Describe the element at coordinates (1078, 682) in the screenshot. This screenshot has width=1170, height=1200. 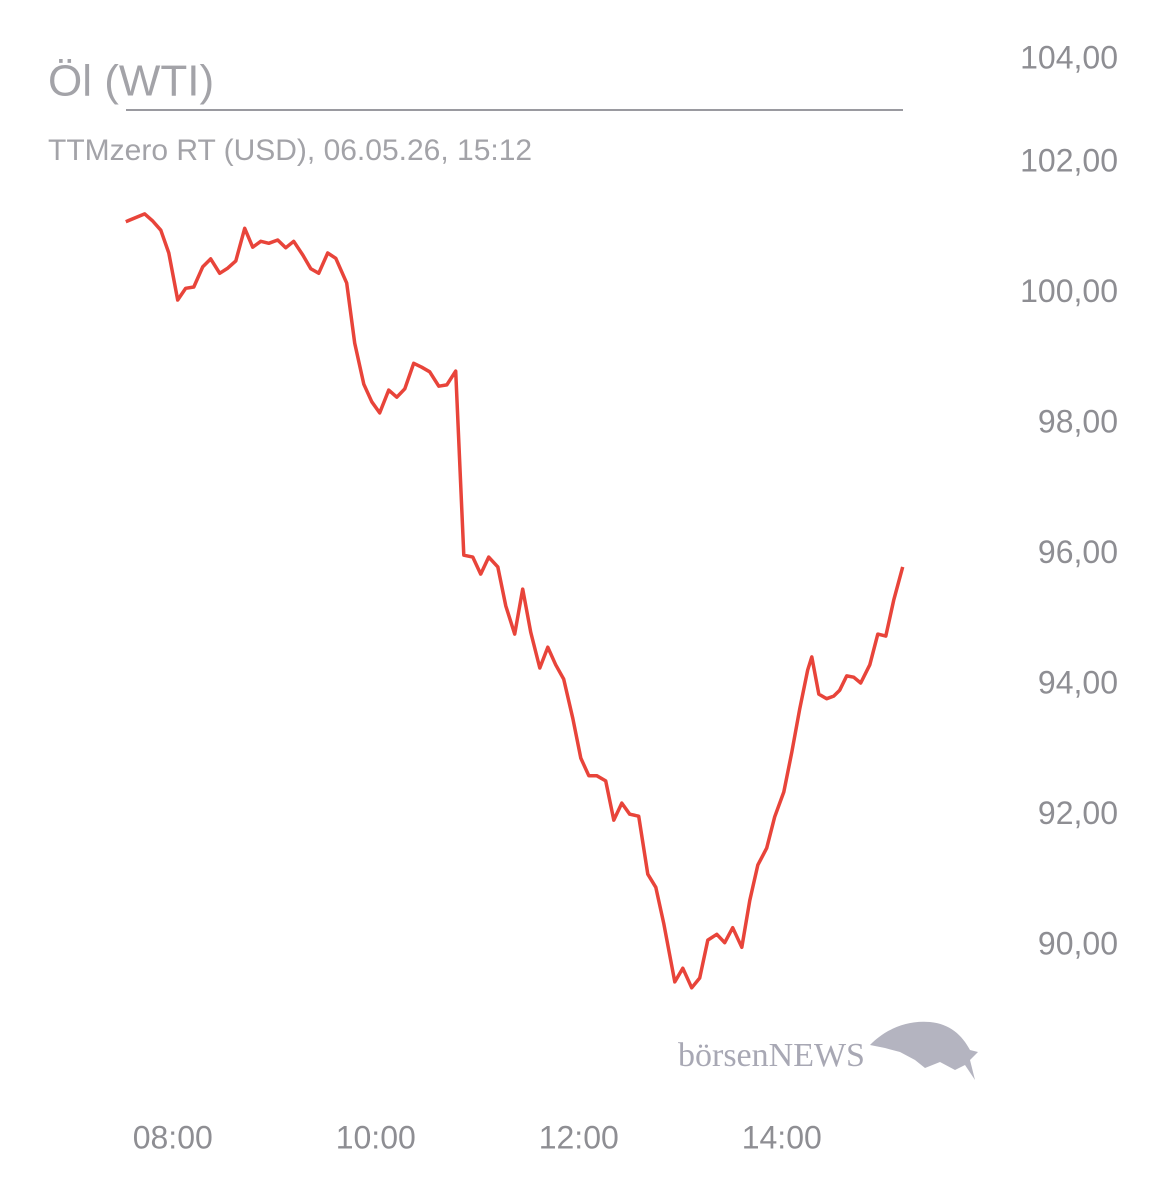
I see `y-tick-label: 94,00` at that location.